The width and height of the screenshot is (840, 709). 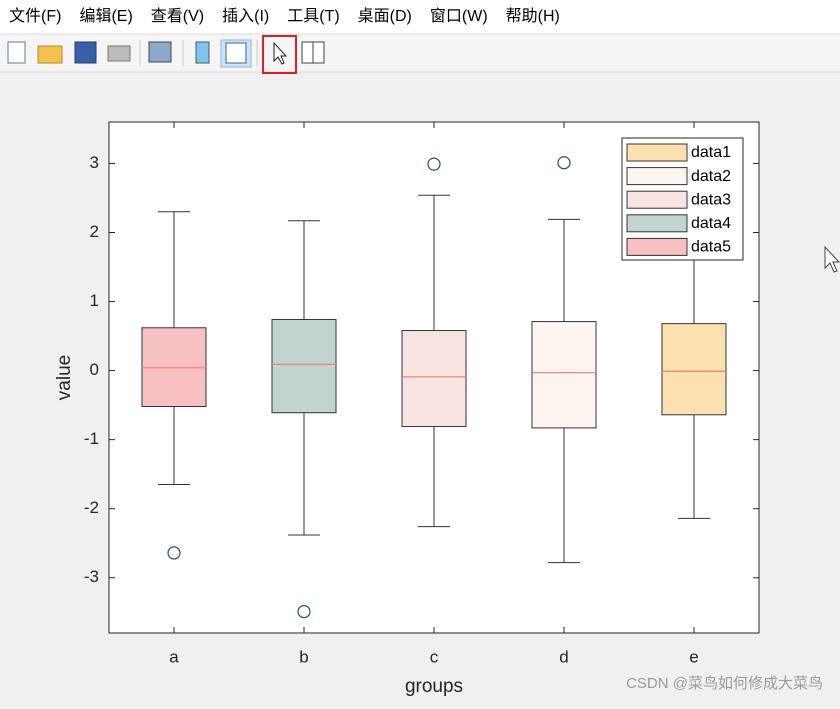 I want to click on y-tick-label: -2, so click(x=91, y=507).